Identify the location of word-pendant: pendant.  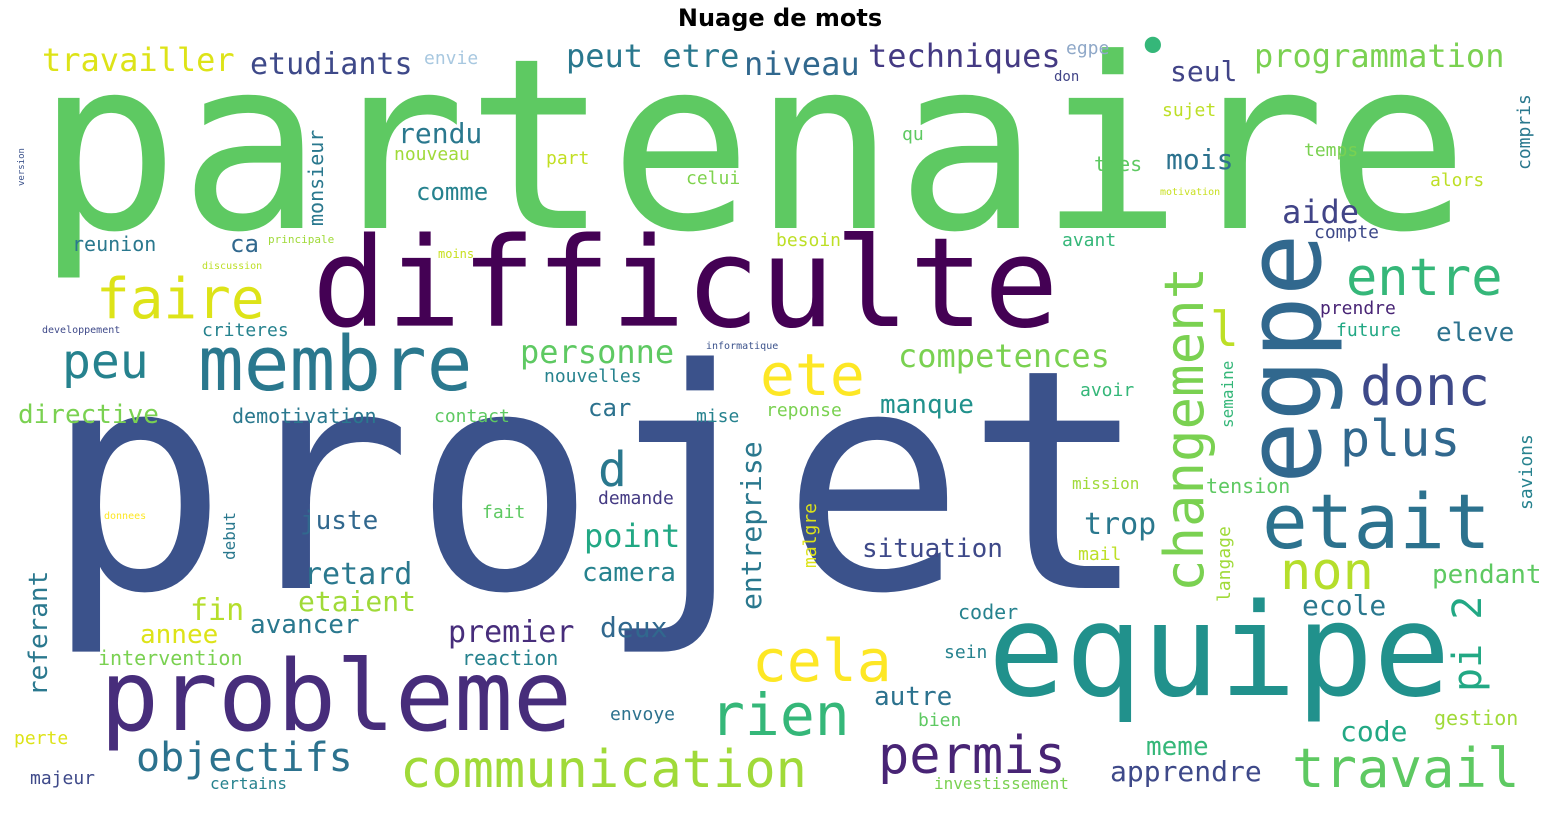
(1487, 575).